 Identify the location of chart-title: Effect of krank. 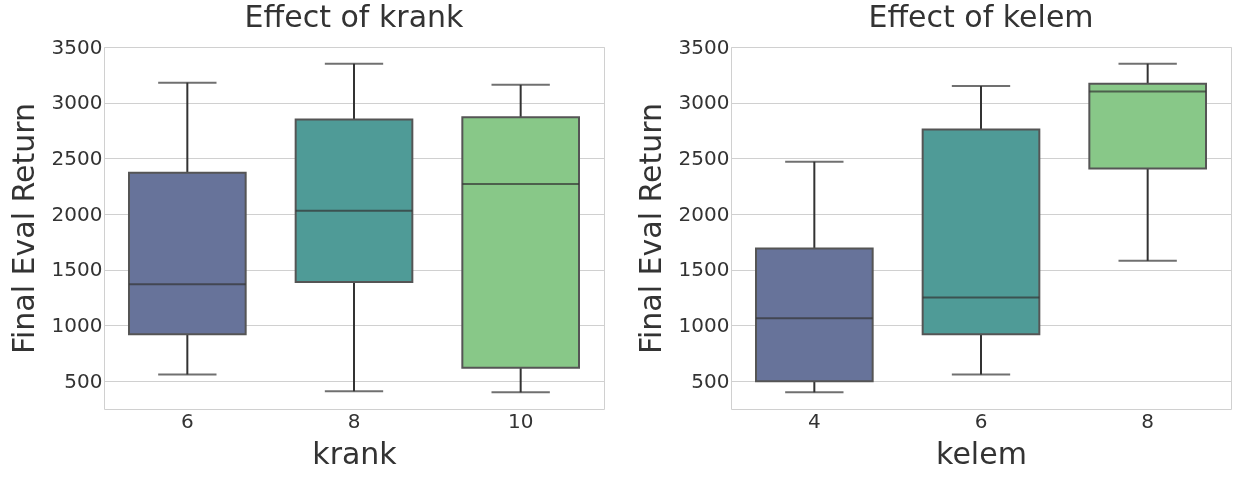
(354, 17).